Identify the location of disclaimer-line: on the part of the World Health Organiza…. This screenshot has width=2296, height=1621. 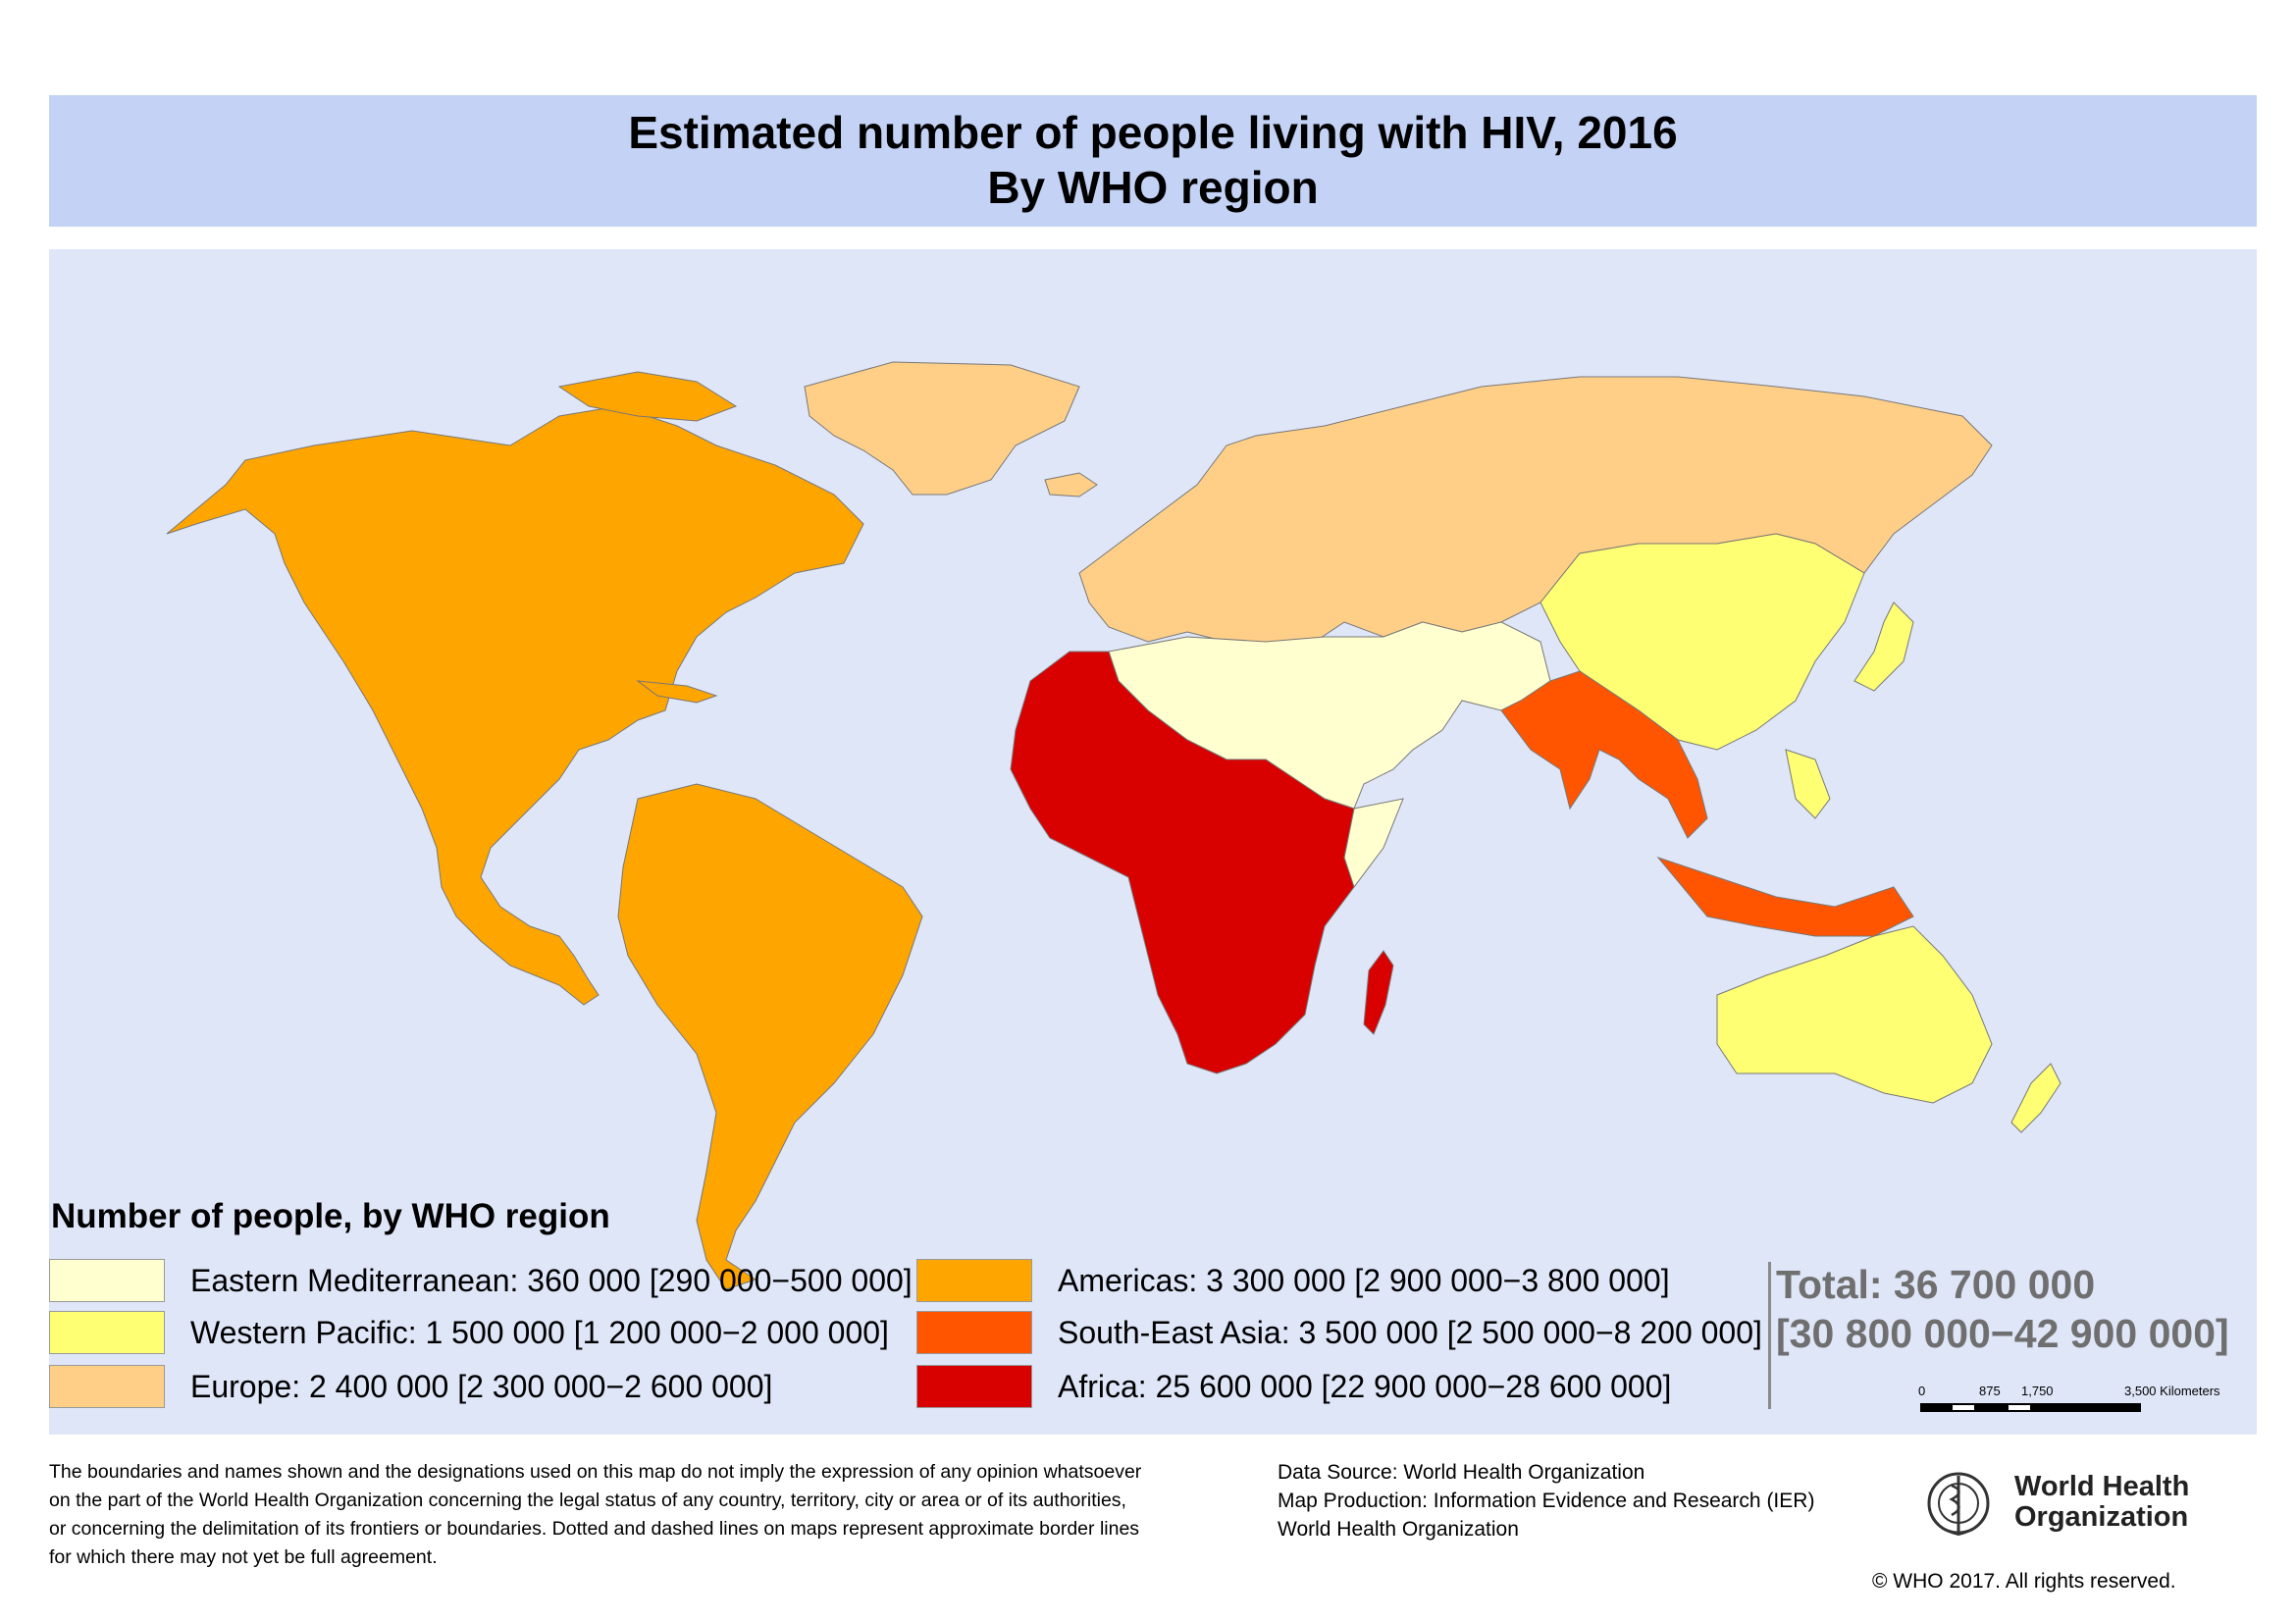
(587, 1500).